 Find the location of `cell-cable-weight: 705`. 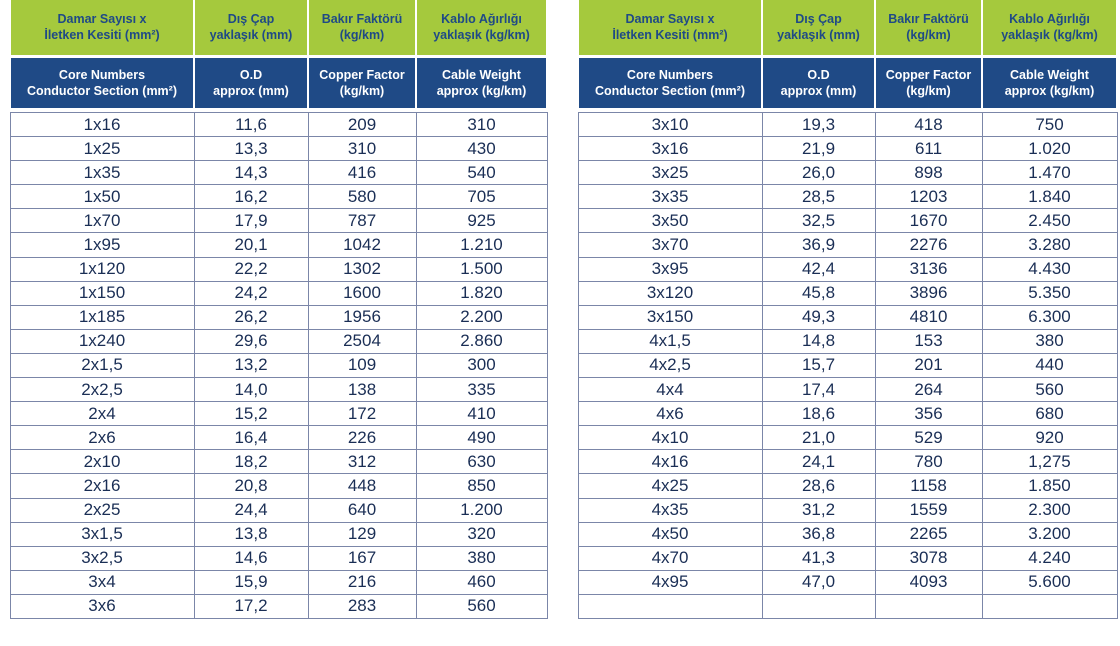

cell-cable-weight: 705 is located at coordinates (481, 197).